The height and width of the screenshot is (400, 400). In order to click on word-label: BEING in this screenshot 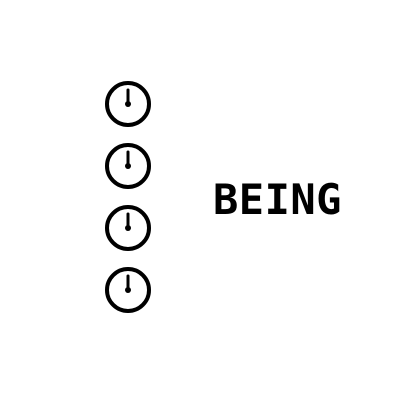, I will do `click(277, 199)`.